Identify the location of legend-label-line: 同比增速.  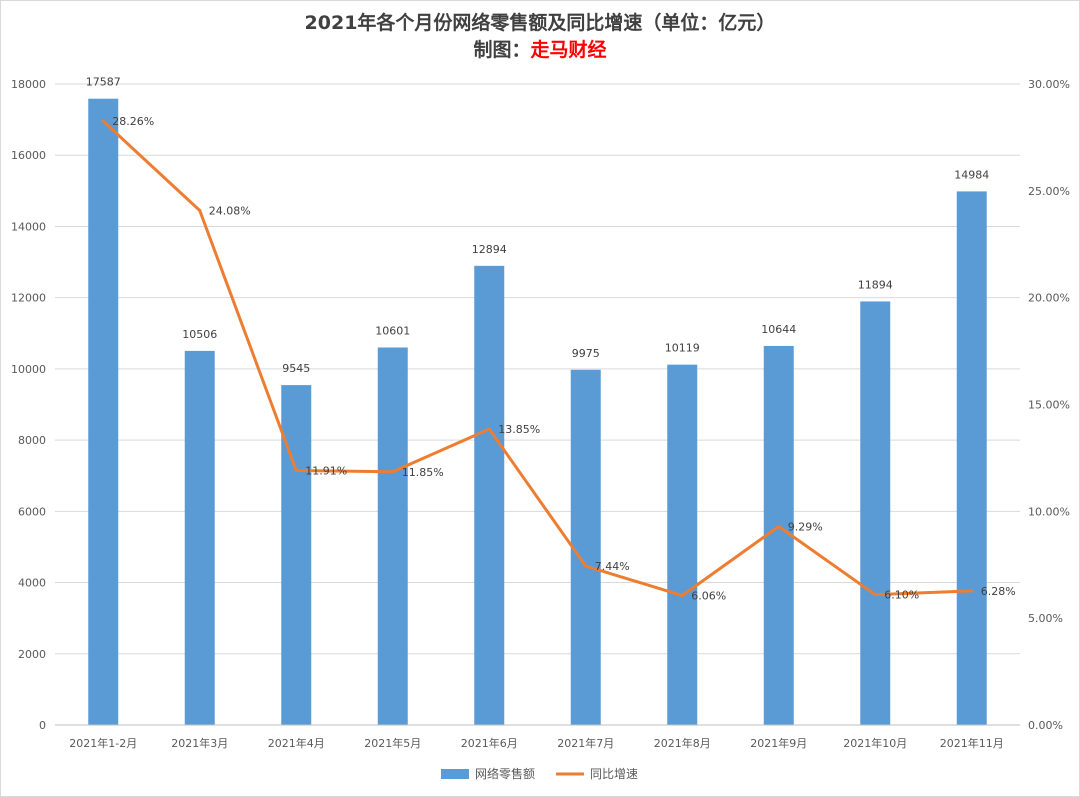
(614, 774).